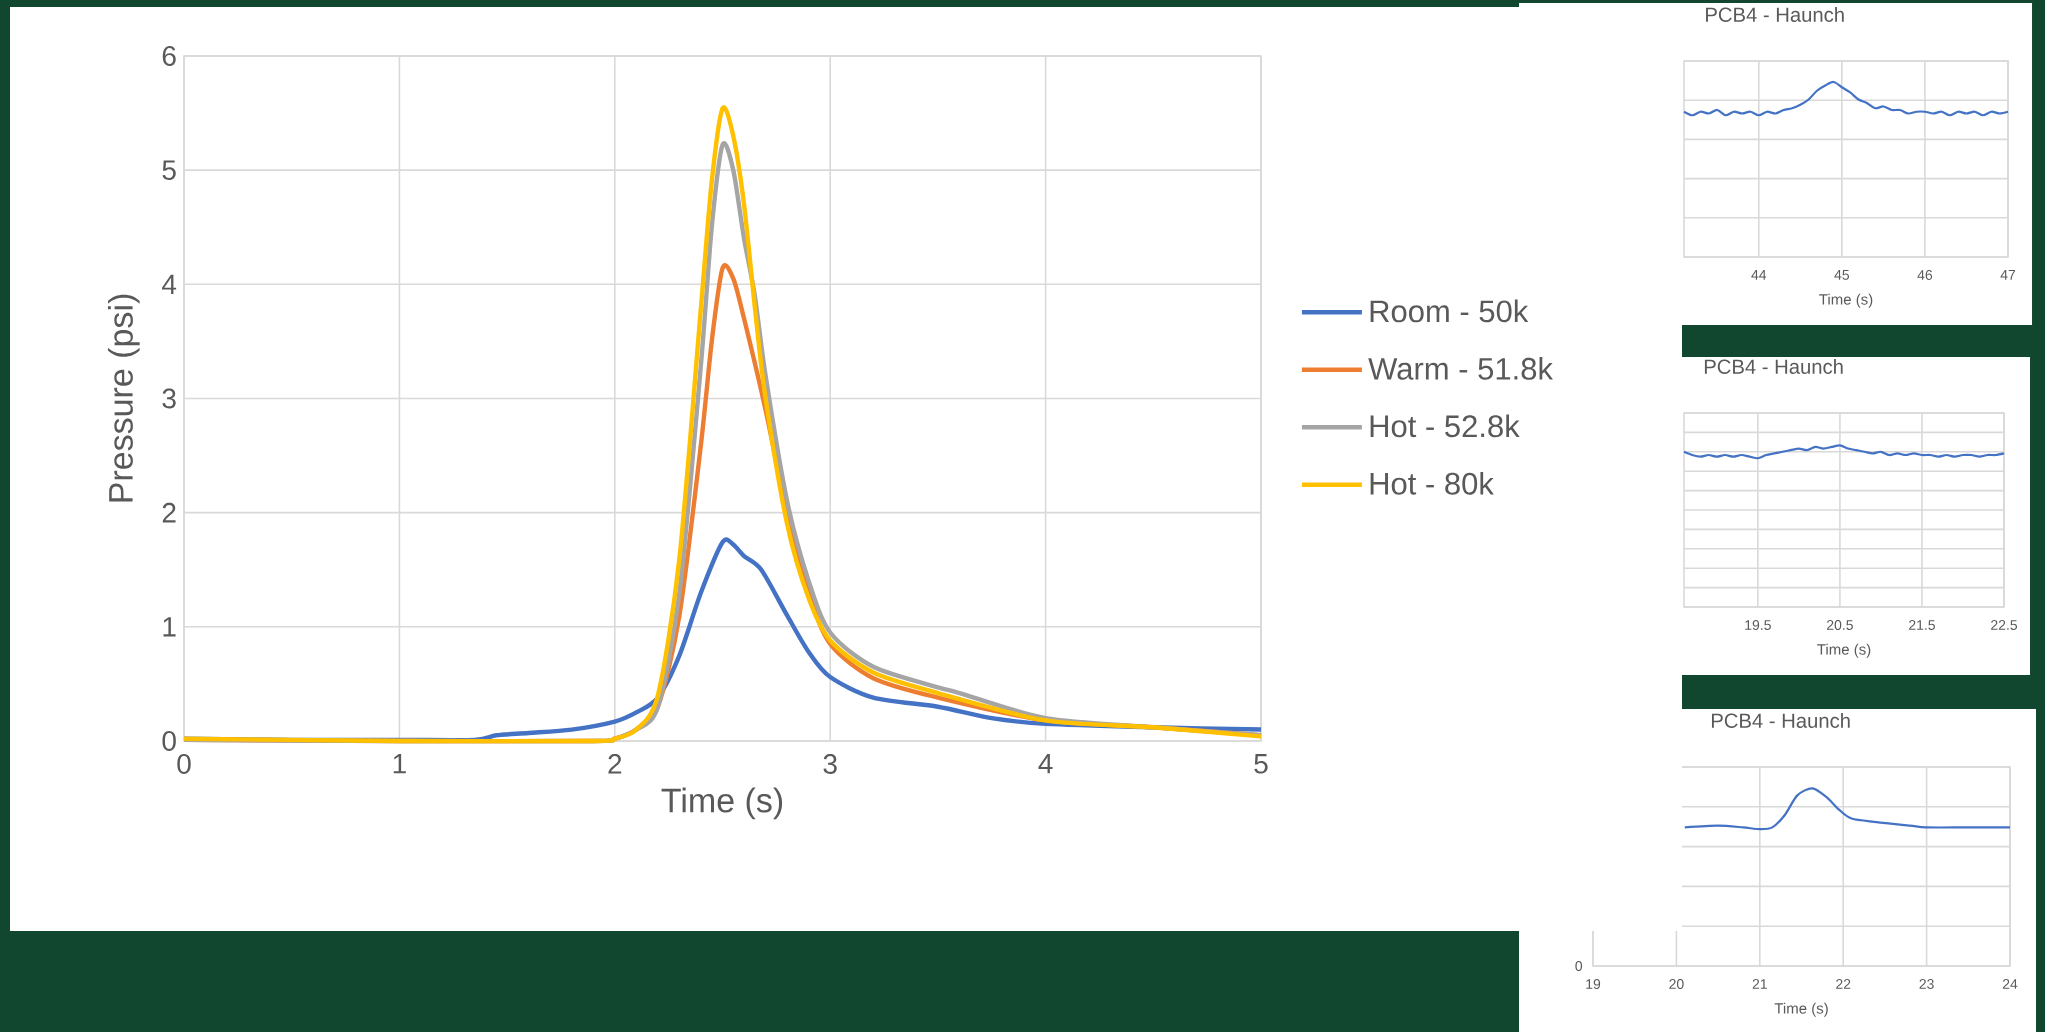 The image size is (2045, 1032). Describe the element at coordinates (1926, 984) in the screenshot. I see `x-tick-label: 23` at that location.